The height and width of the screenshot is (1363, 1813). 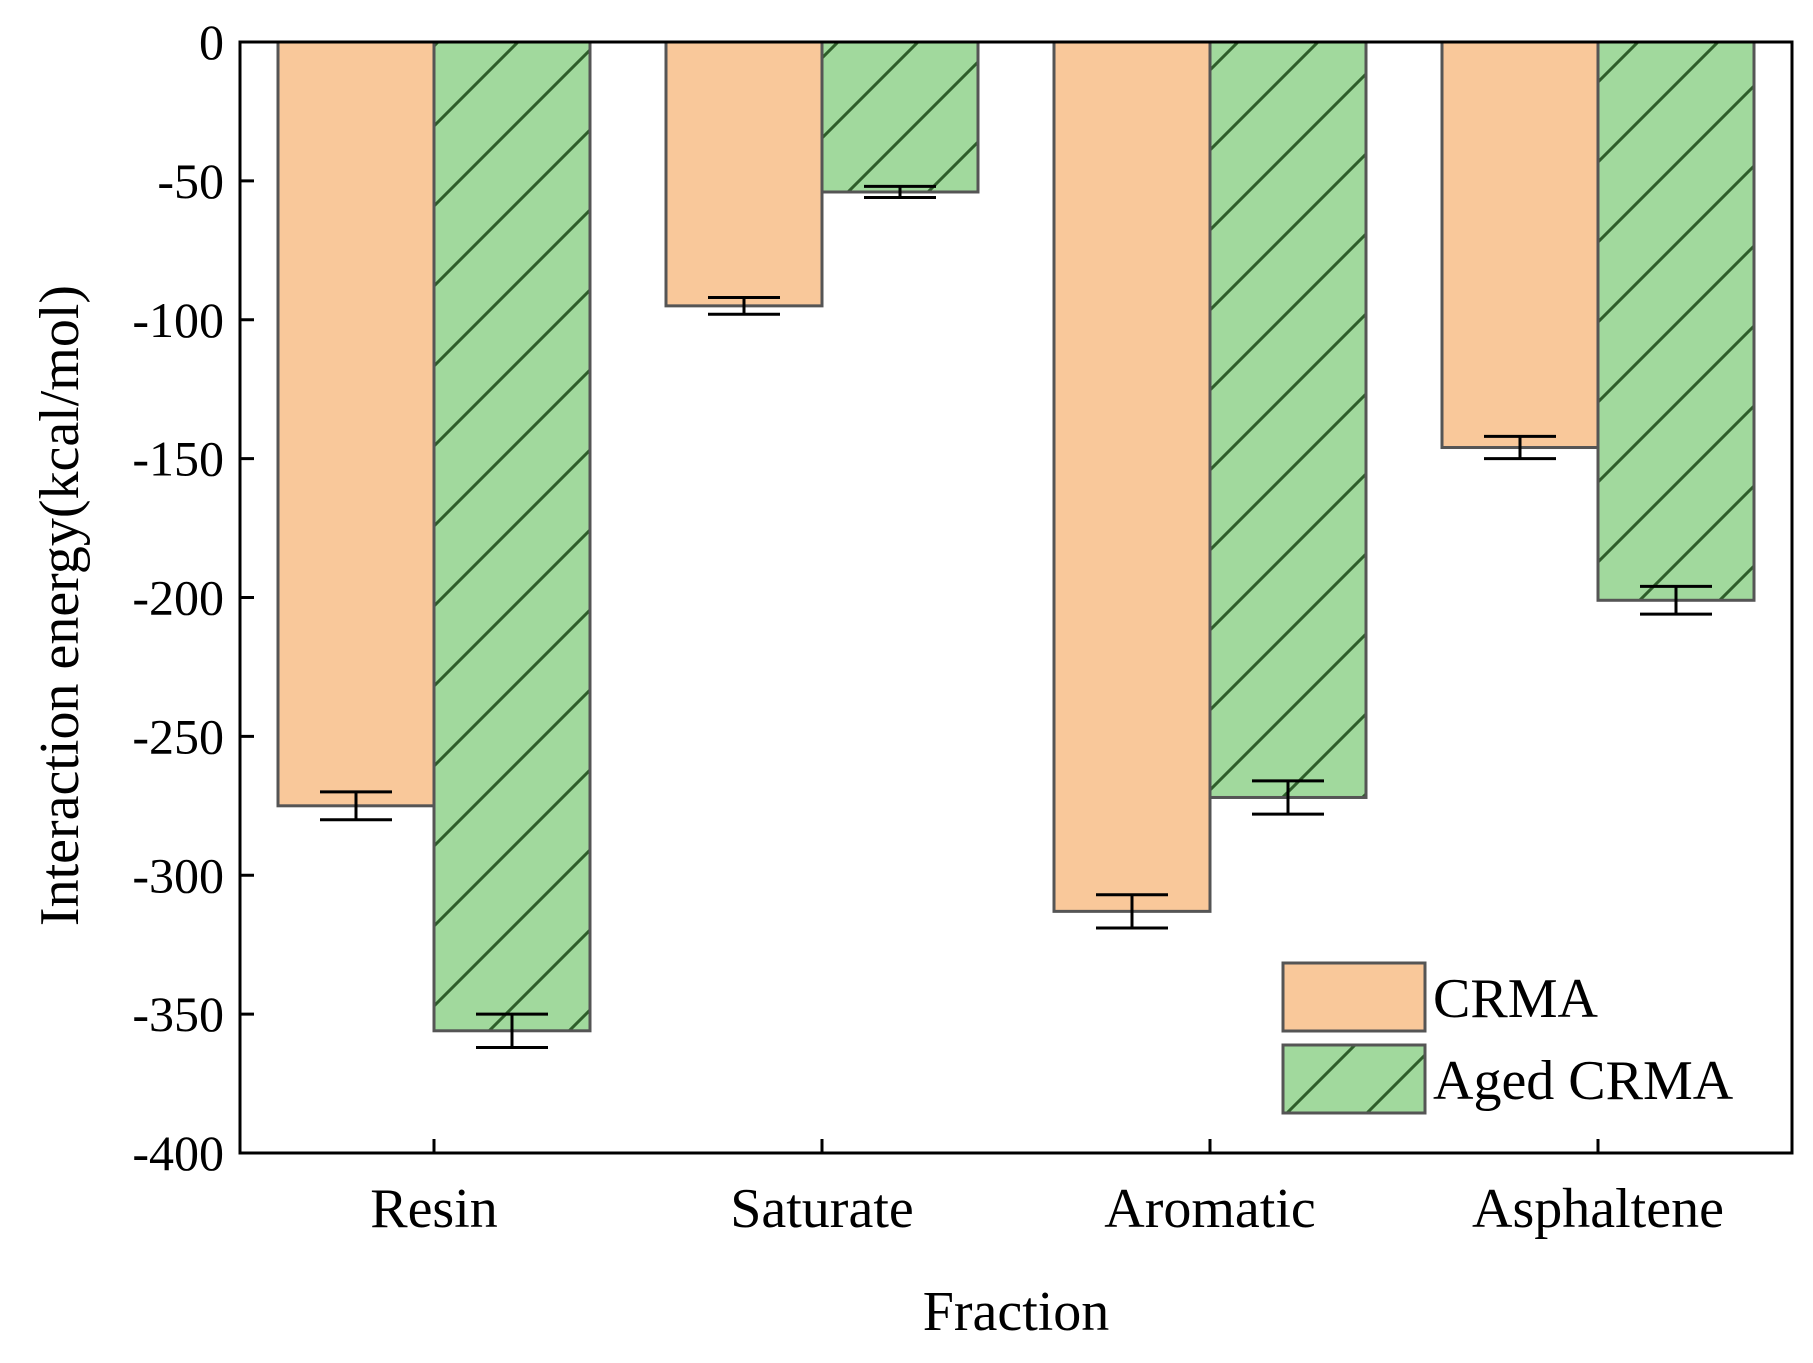 What do you see at coordinates (434, 1209) in the screenshot?
I see `x-tick-label: Resin` at bounding box center [434, 1209].